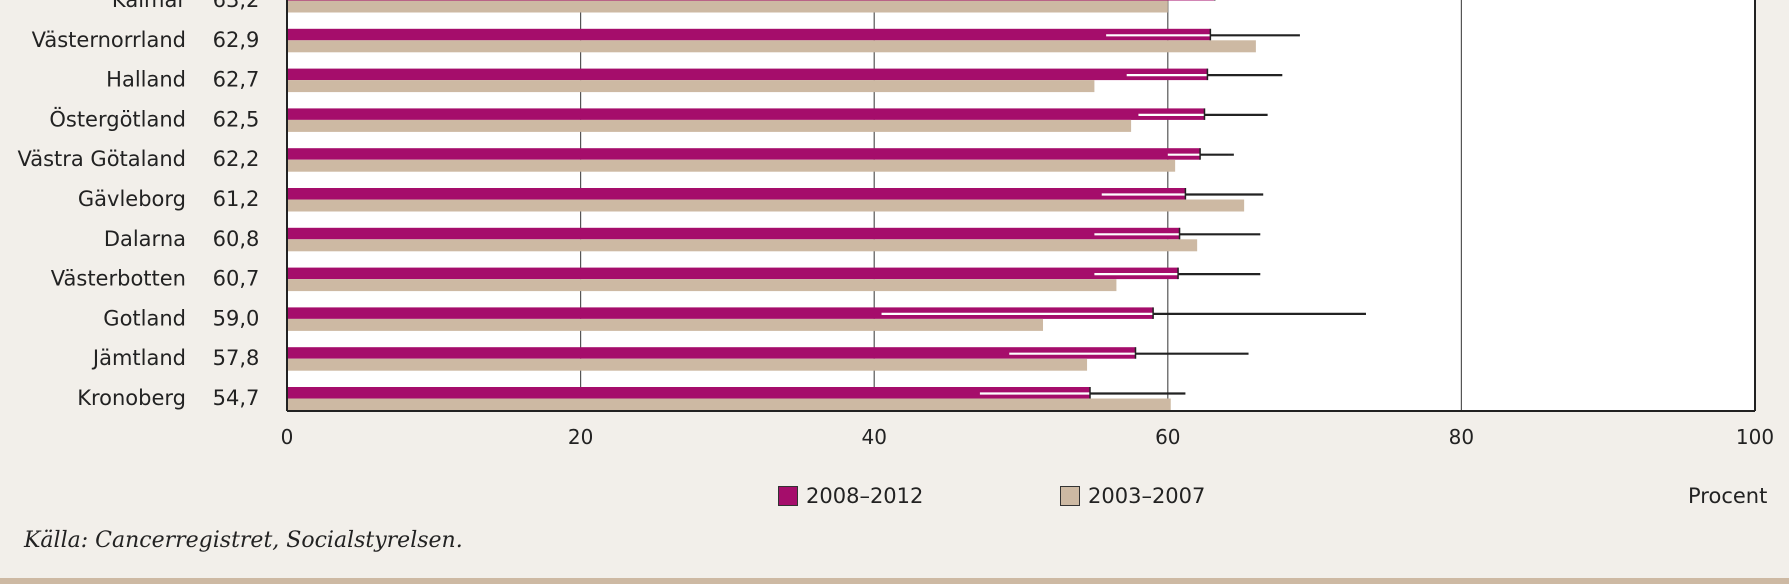 Image resolution: width=1789 pixels, height=584 pixels. What do you see at coordinates (1728, 496) in the screenshot?
I see `x-axis-label: Procent` at bounding box center [1728, 496].